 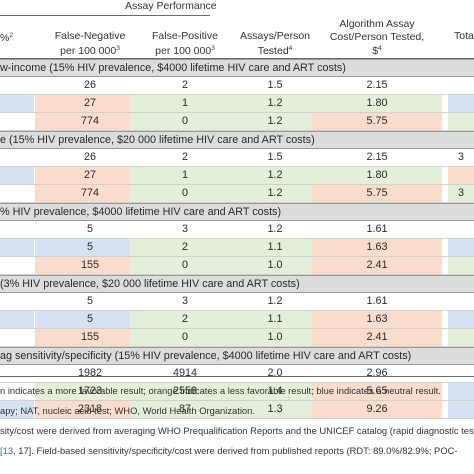 I want to click on col-header-assays-per-person: Assays/Person Tested4, so click(x=275, y=43).